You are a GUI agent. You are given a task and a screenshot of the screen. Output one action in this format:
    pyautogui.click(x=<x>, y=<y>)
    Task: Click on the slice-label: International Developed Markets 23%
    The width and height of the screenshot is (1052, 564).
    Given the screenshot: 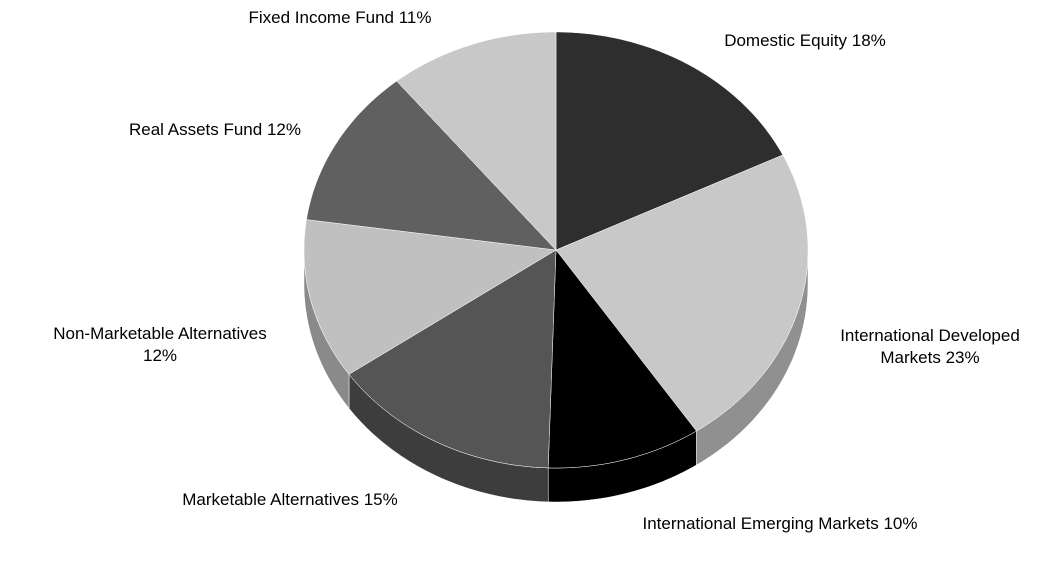 What is the action you would take?
    pyautogui.click(x=930, y=347)
    